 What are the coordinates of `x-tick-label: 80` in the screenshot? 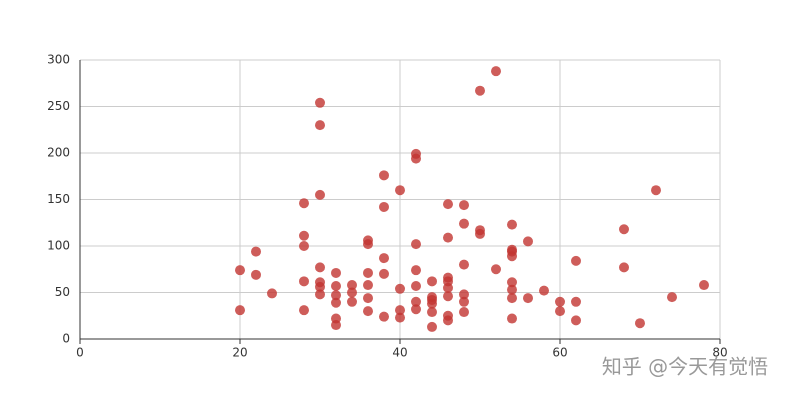 It's located at (719, 353).